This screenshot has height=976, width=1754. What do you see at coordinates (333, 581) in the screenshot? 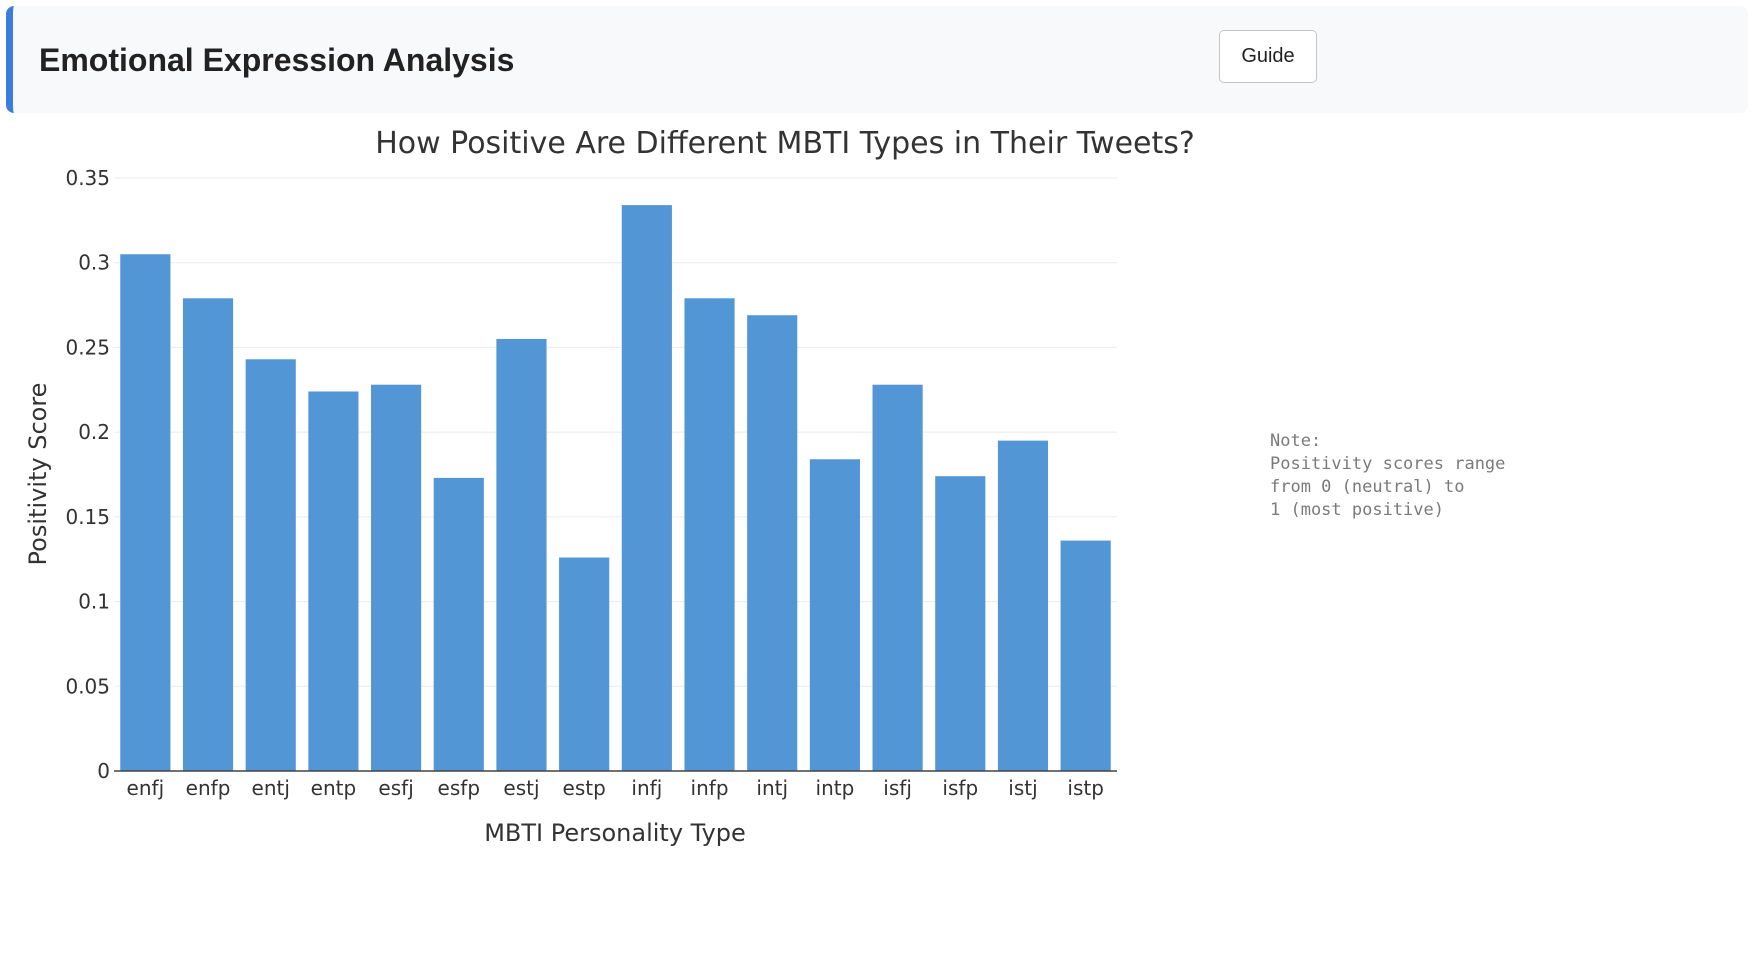
I see `bar-entp` at bounding box center [333, 581].